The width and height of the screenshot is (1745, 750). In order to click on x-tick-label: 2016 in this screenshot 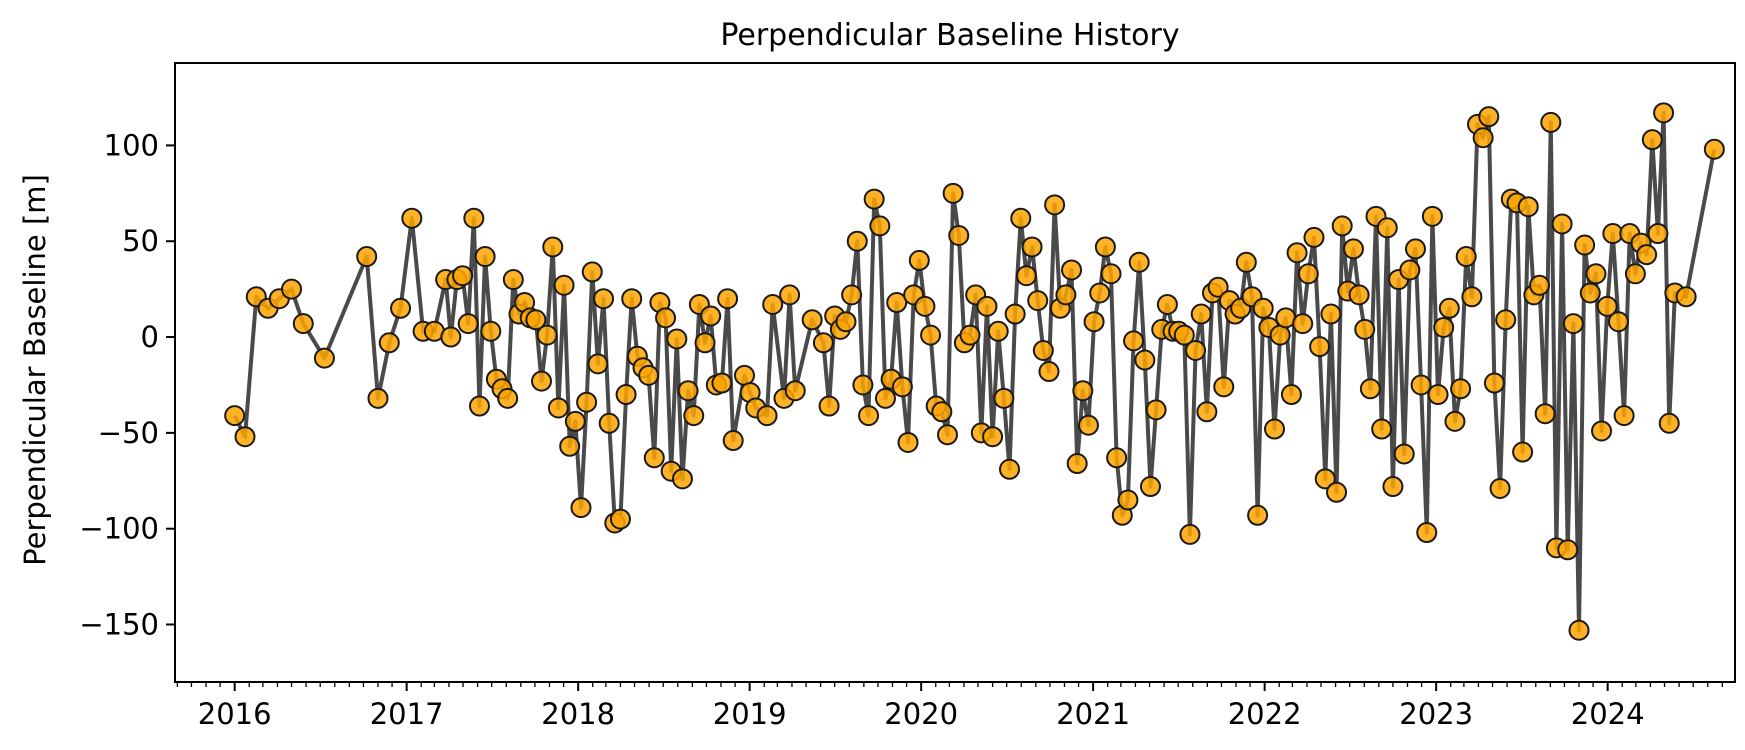, I will do `click(235, 714)`.